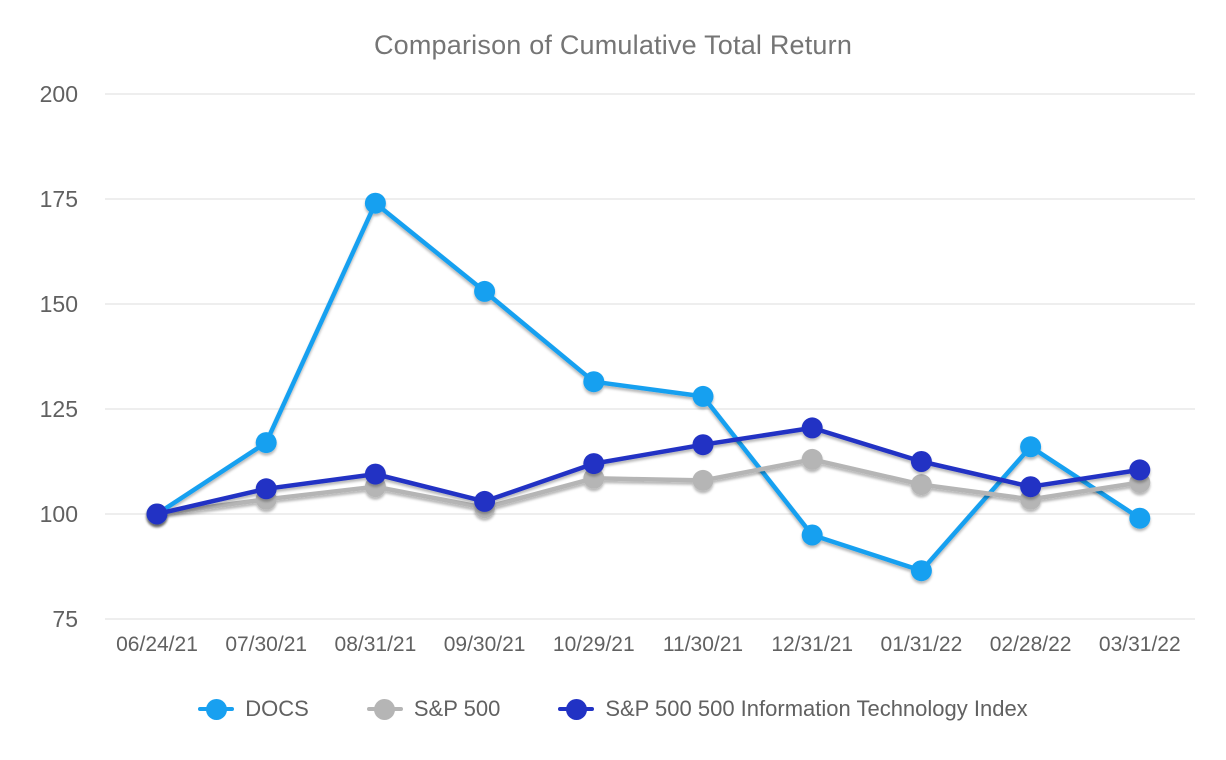 The width and height of the screenshot is (1226, 760). Describe the element at coordinates (703, 644) in the screenshot. I see `x-tick-label: 11/30/21` at that location.